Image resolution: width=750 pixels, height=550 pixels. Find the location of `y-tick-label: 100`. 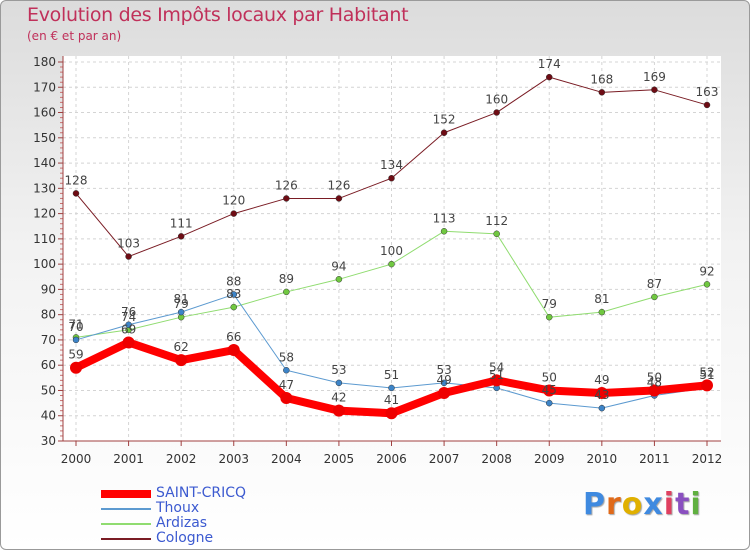

y-tick-label: 100 is located at coordinates (44, 264).